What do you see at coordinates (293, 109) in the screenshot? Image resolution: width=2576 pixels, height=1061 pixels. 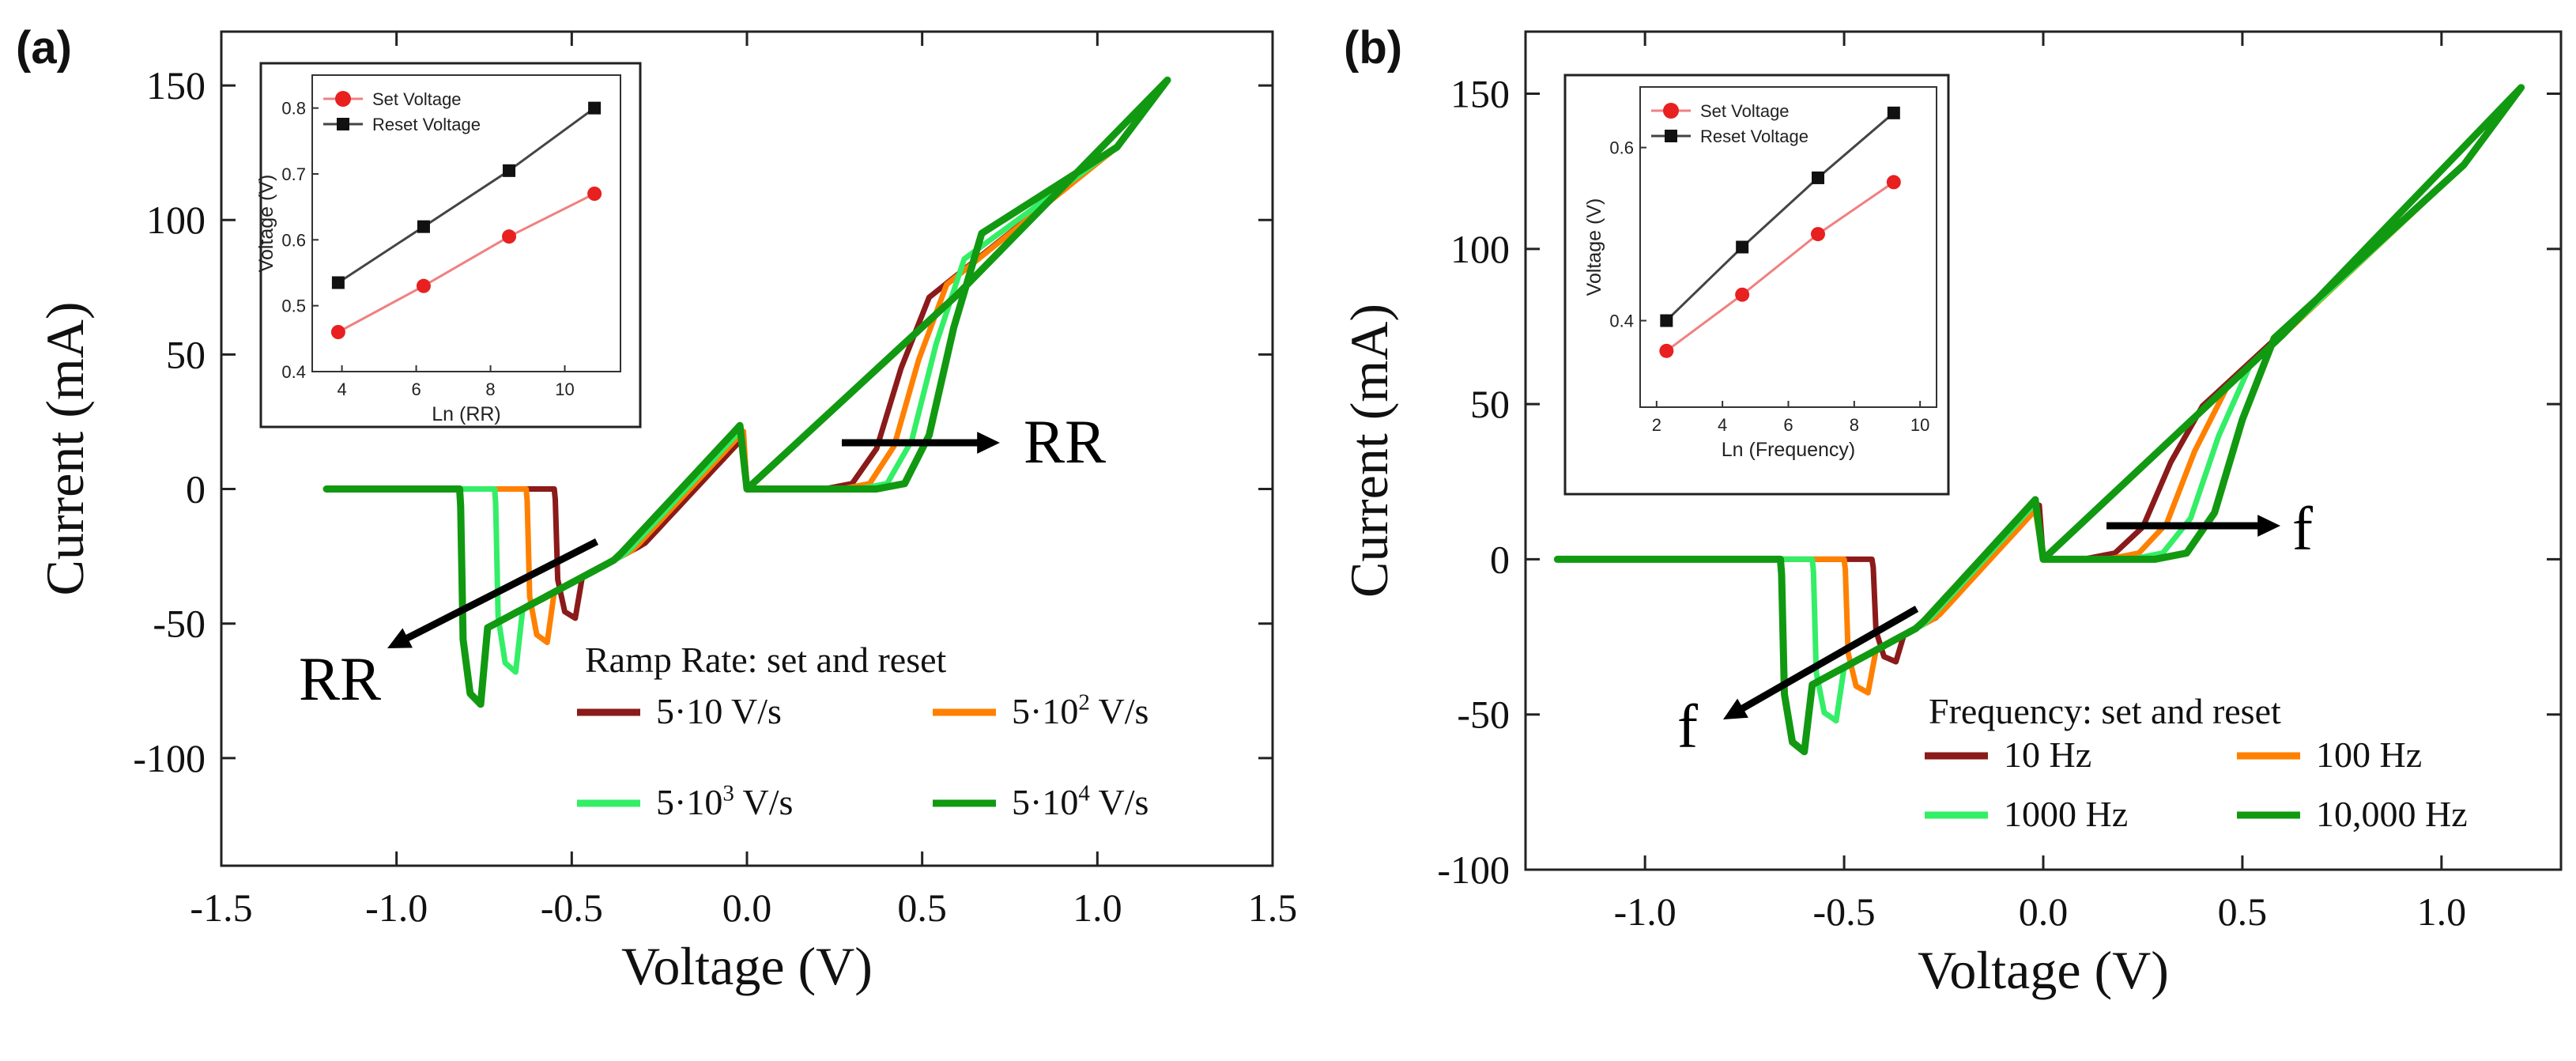 I see `inset-y-tick-label: 0.8` at bounding box center [293, 109].